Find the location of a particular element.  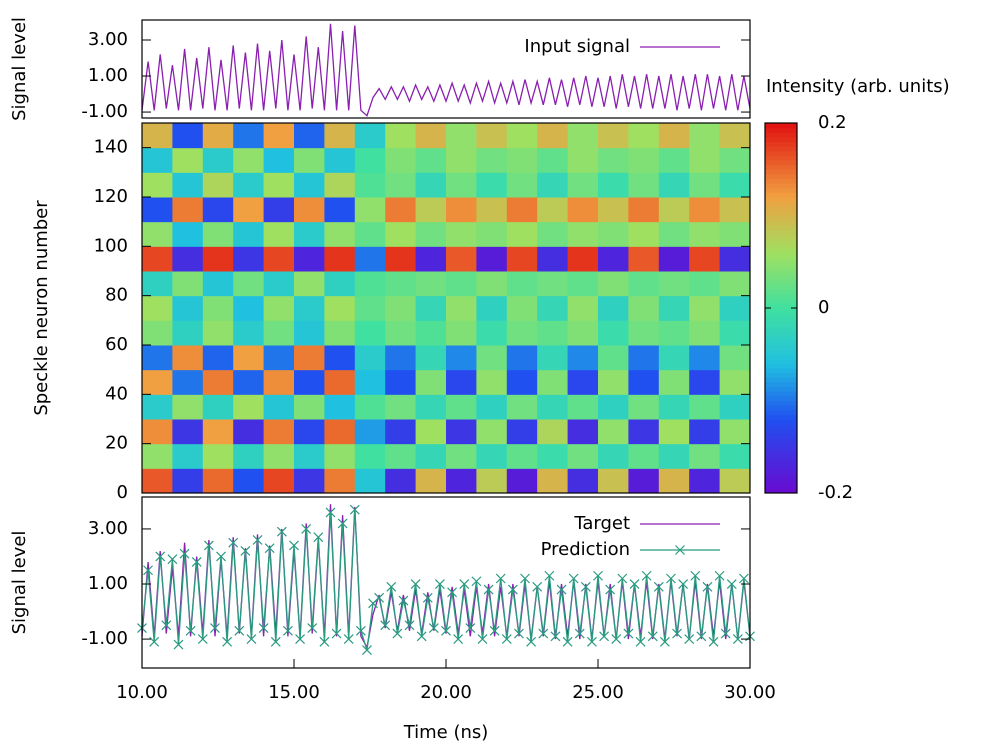

legend-label: Input signal is located at coordinates (577, 46).